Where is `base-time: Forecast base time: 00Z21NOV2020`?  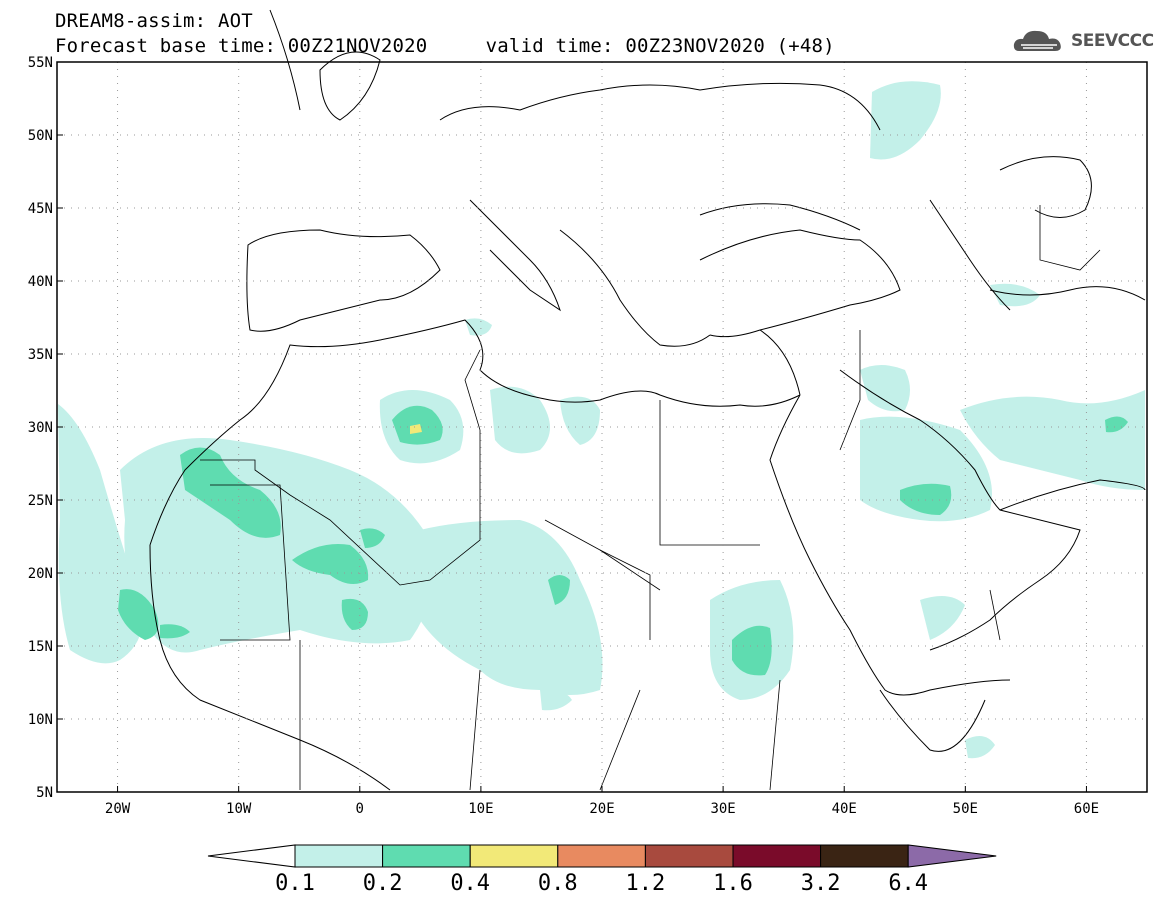 base-time: Forecast base time: 00Z21NOV2020 is located at coordinates (241, 46).